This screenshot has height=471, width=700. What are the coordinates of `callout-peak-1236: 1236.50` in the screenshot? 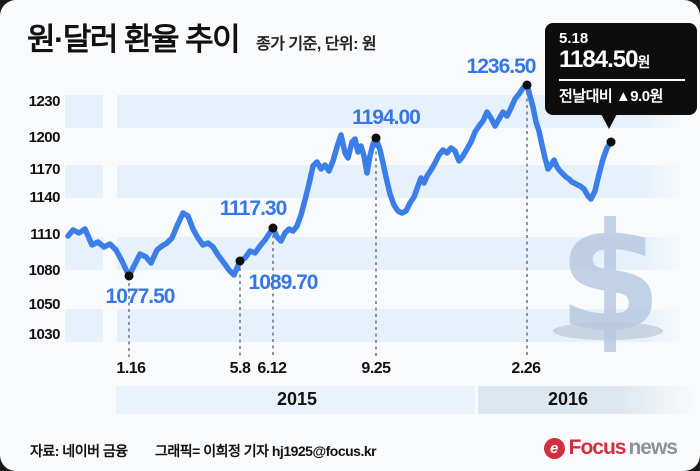 It's located at (501, 66).